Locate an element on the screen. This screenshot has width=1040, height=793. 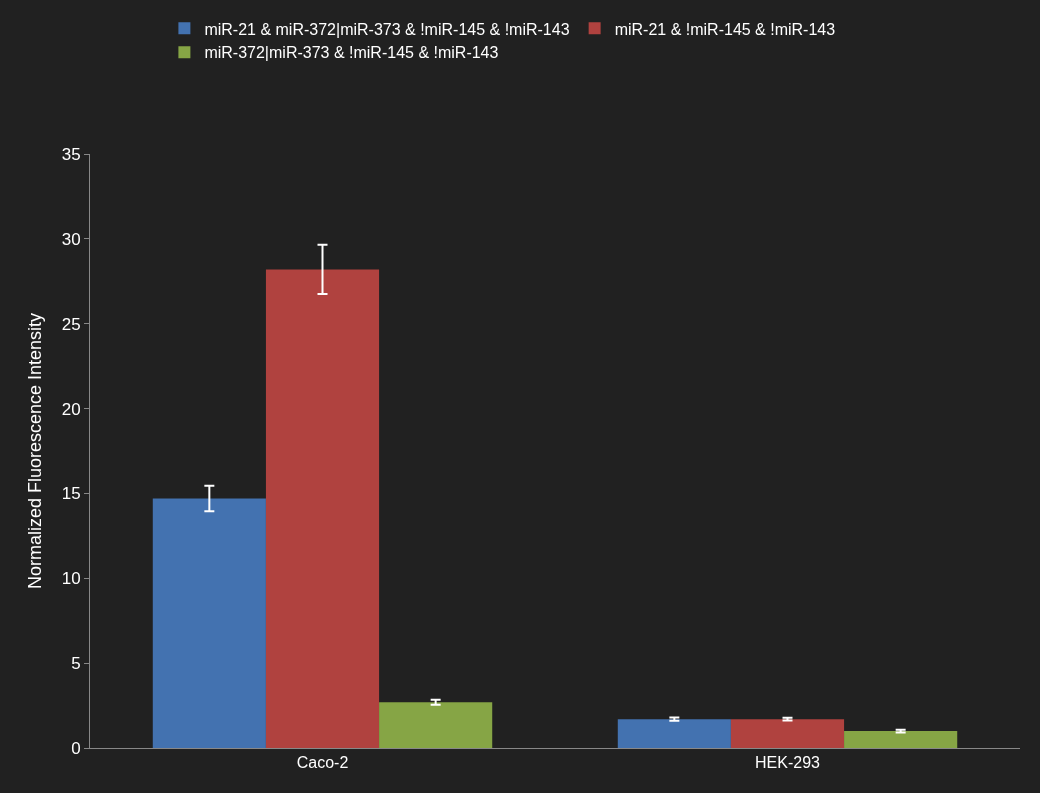
y-tick-label: 35 is located at coordinates (71, 154).